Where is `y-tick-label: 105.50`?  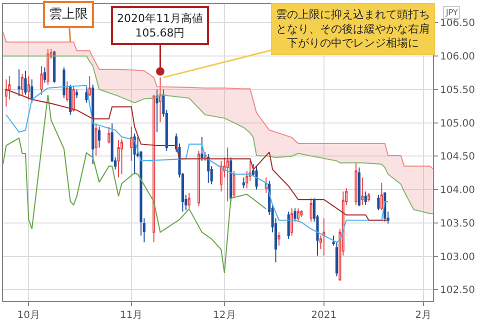
y-tick-label: 105.50 is located at coordinates (457, 90).